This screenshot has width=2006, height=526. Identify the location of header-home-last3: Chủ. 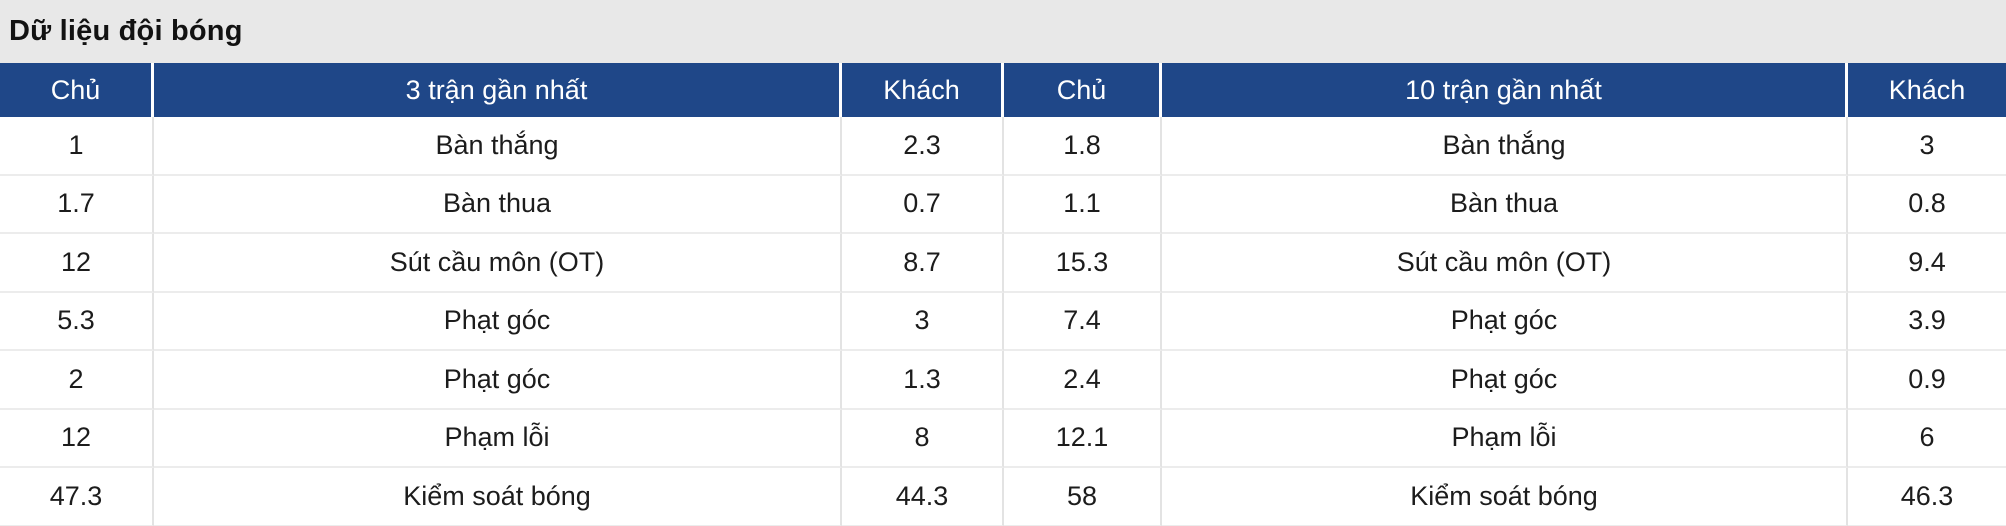
(77, 90).